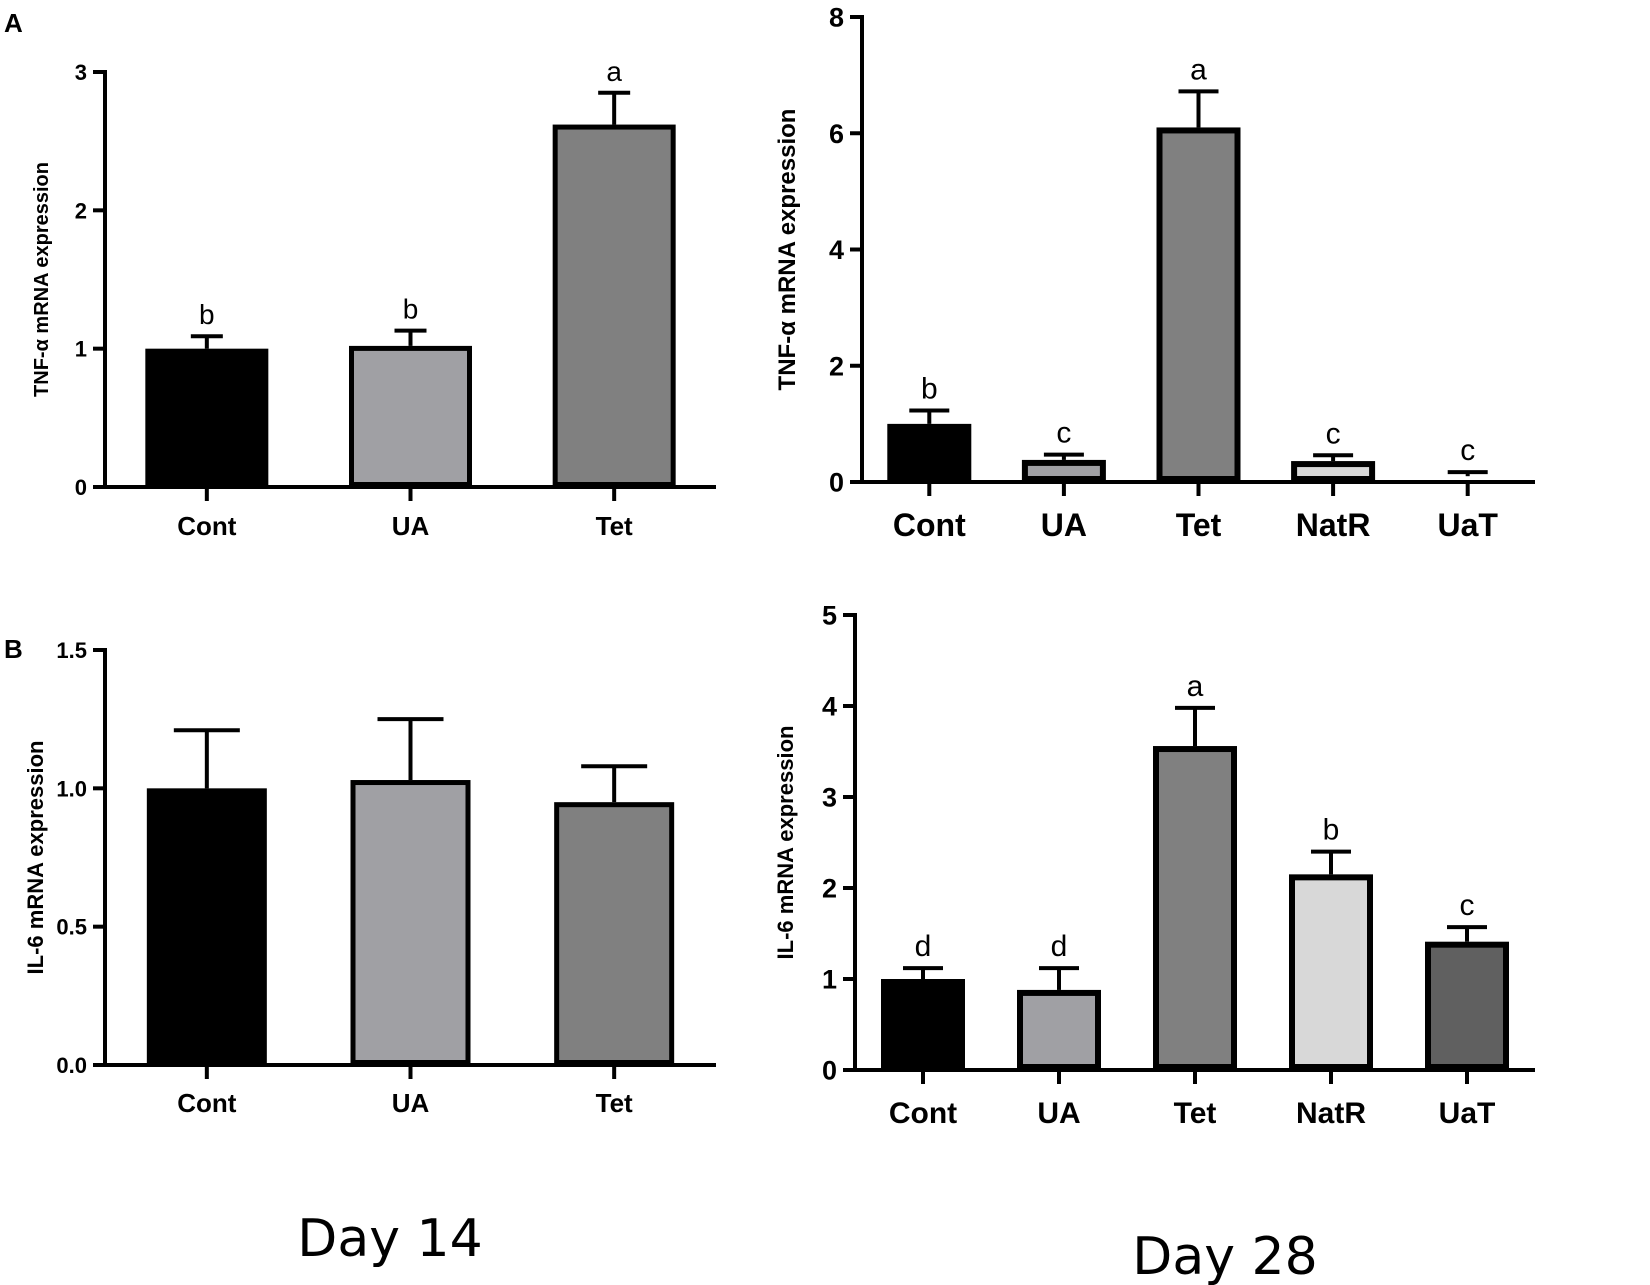  Describe the element at coordinates (829, 616) in the screenshot. I see `y-tick-label: 5` at that location.